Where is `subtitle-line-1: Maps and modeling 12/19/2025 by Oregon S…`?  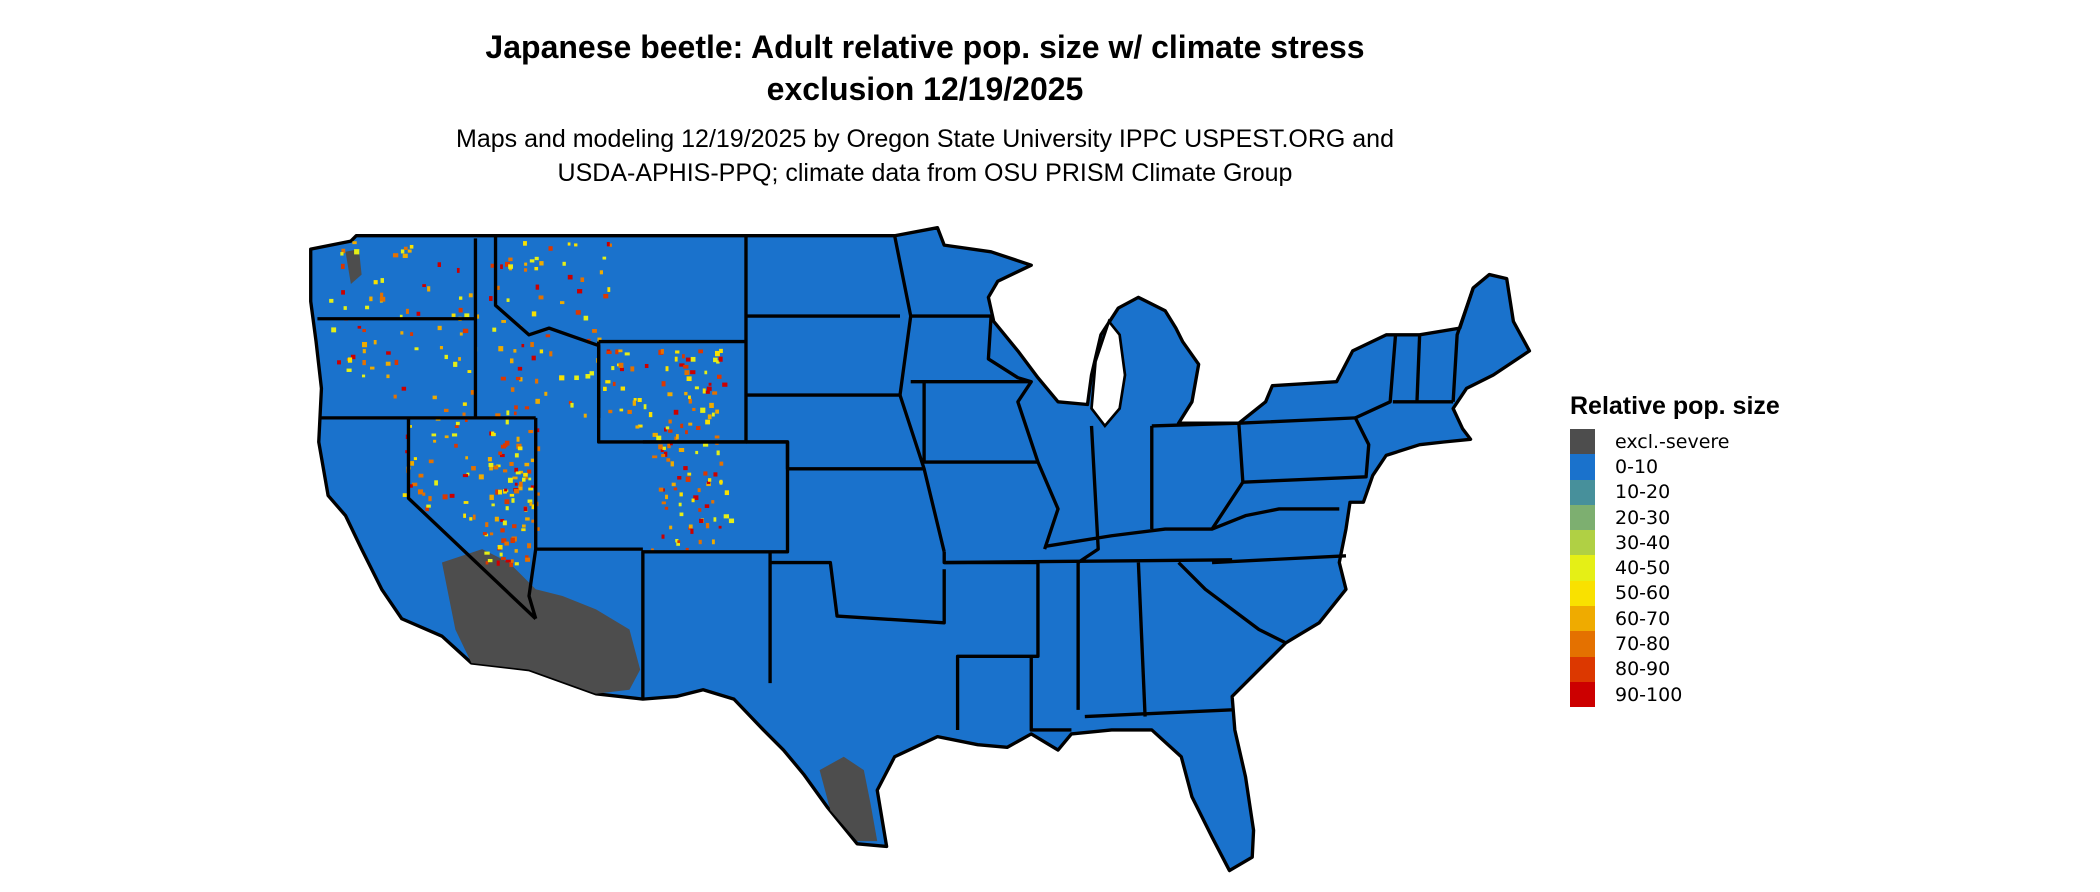 subtitle-line-1: Maps and modeling 12/19/2025 by Oregon S… is located at coordinates (925, 139).